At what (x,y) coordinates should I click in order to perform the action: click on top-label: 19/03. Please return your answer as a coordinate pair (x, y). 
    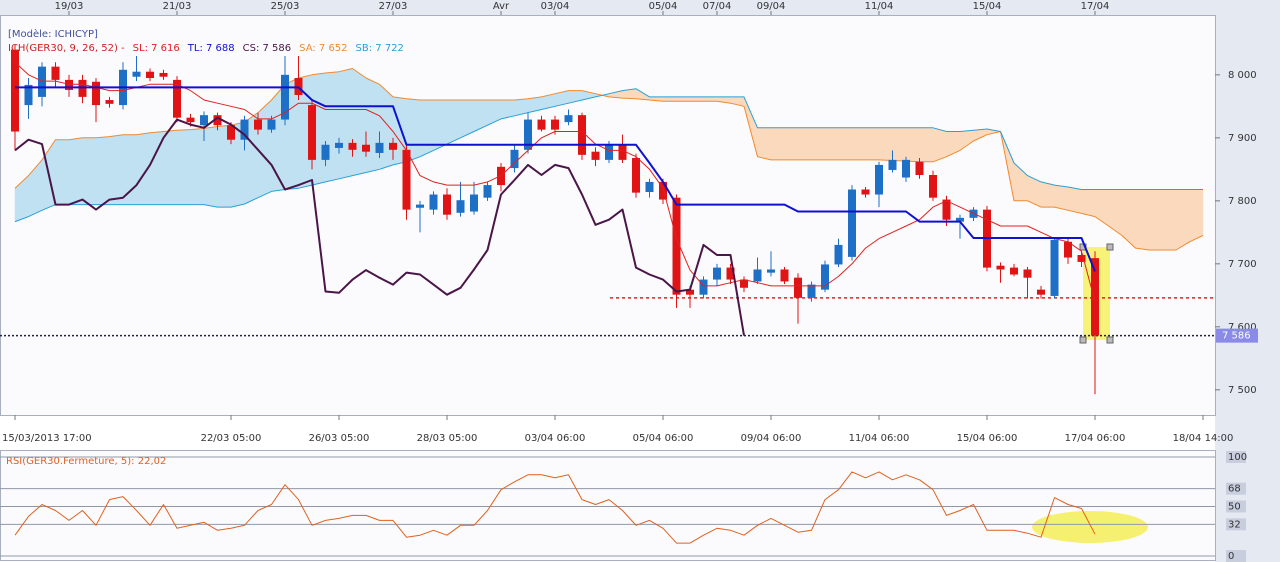
    Looking at the image, I should click on (69, 6).